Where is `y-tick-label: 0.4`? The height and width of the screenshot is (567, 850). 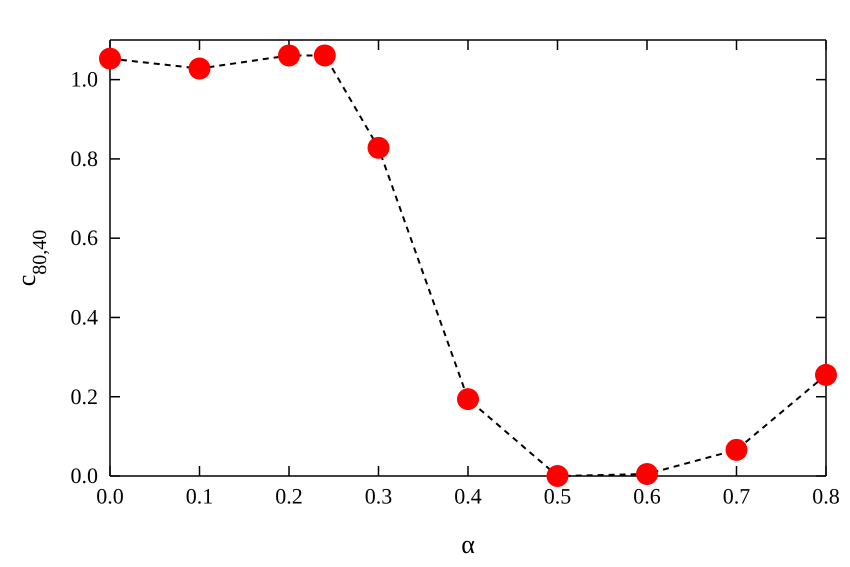
y-tick-label: 0.4 is located at coordinates (84, 317).